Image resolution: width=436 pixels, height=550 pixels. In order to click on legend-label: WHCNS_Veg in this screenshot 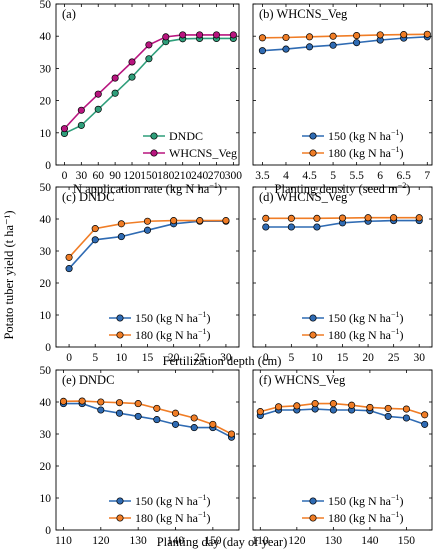, I will do `click(203, 153)`.